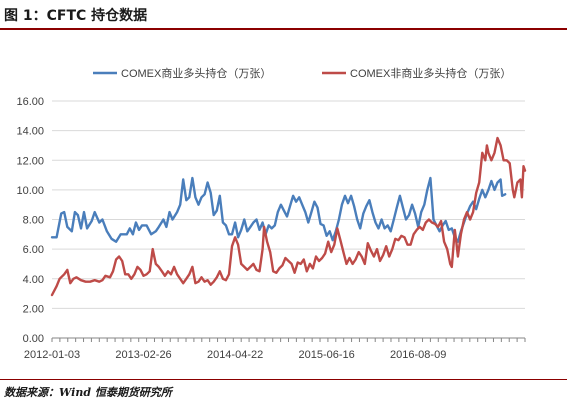 This screenshot has width=567, height=407. I want to click on legend-label: COMEX商业多头持仓（万张）, so click(196, 73).